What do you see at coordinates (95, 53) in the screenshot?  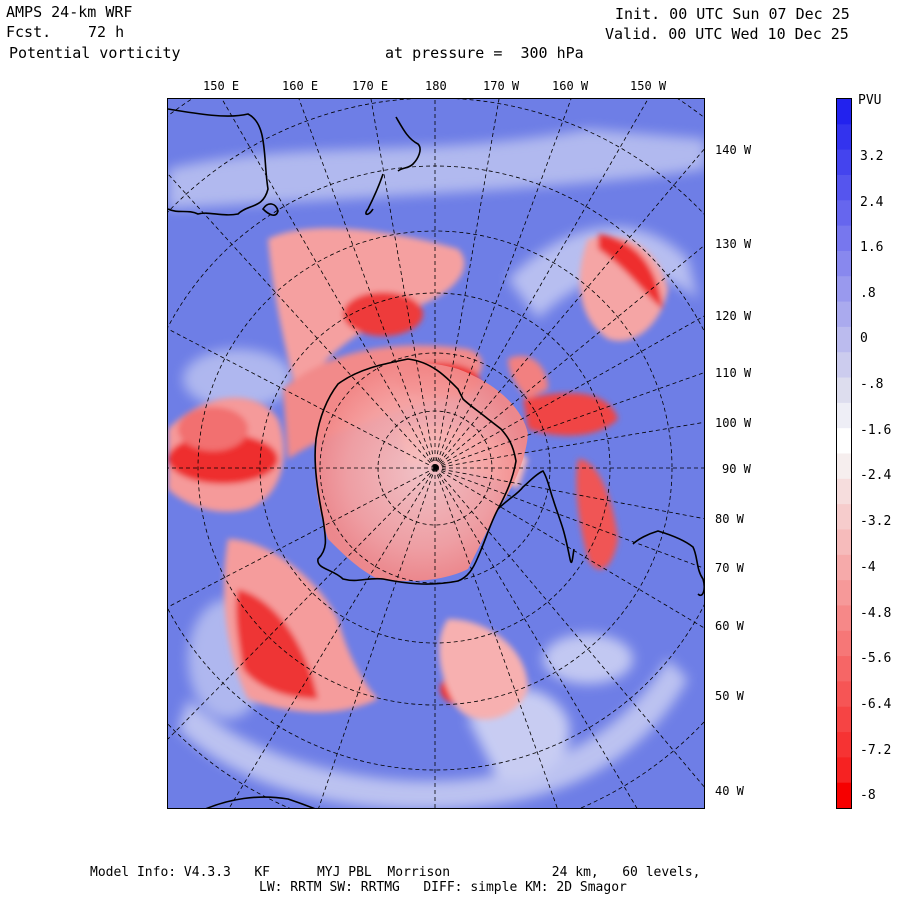 I see `field-name: Potential vorticity` at bounding box center [95, 53].